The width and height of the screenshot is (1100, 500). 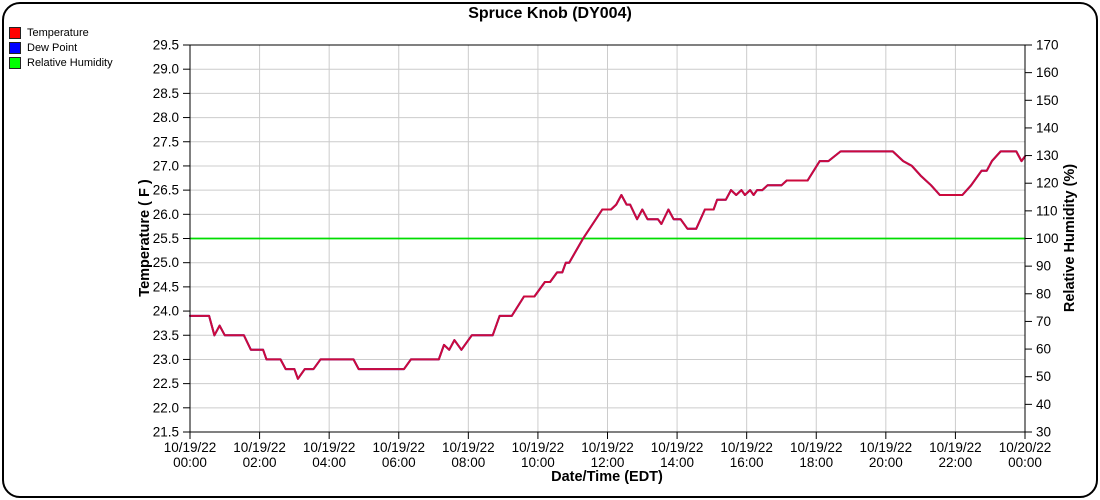 What do you see at coordinates (677, 462) in the screenshot?
I see `x-tick-time: 14:00` at bounding box center [677, 462].